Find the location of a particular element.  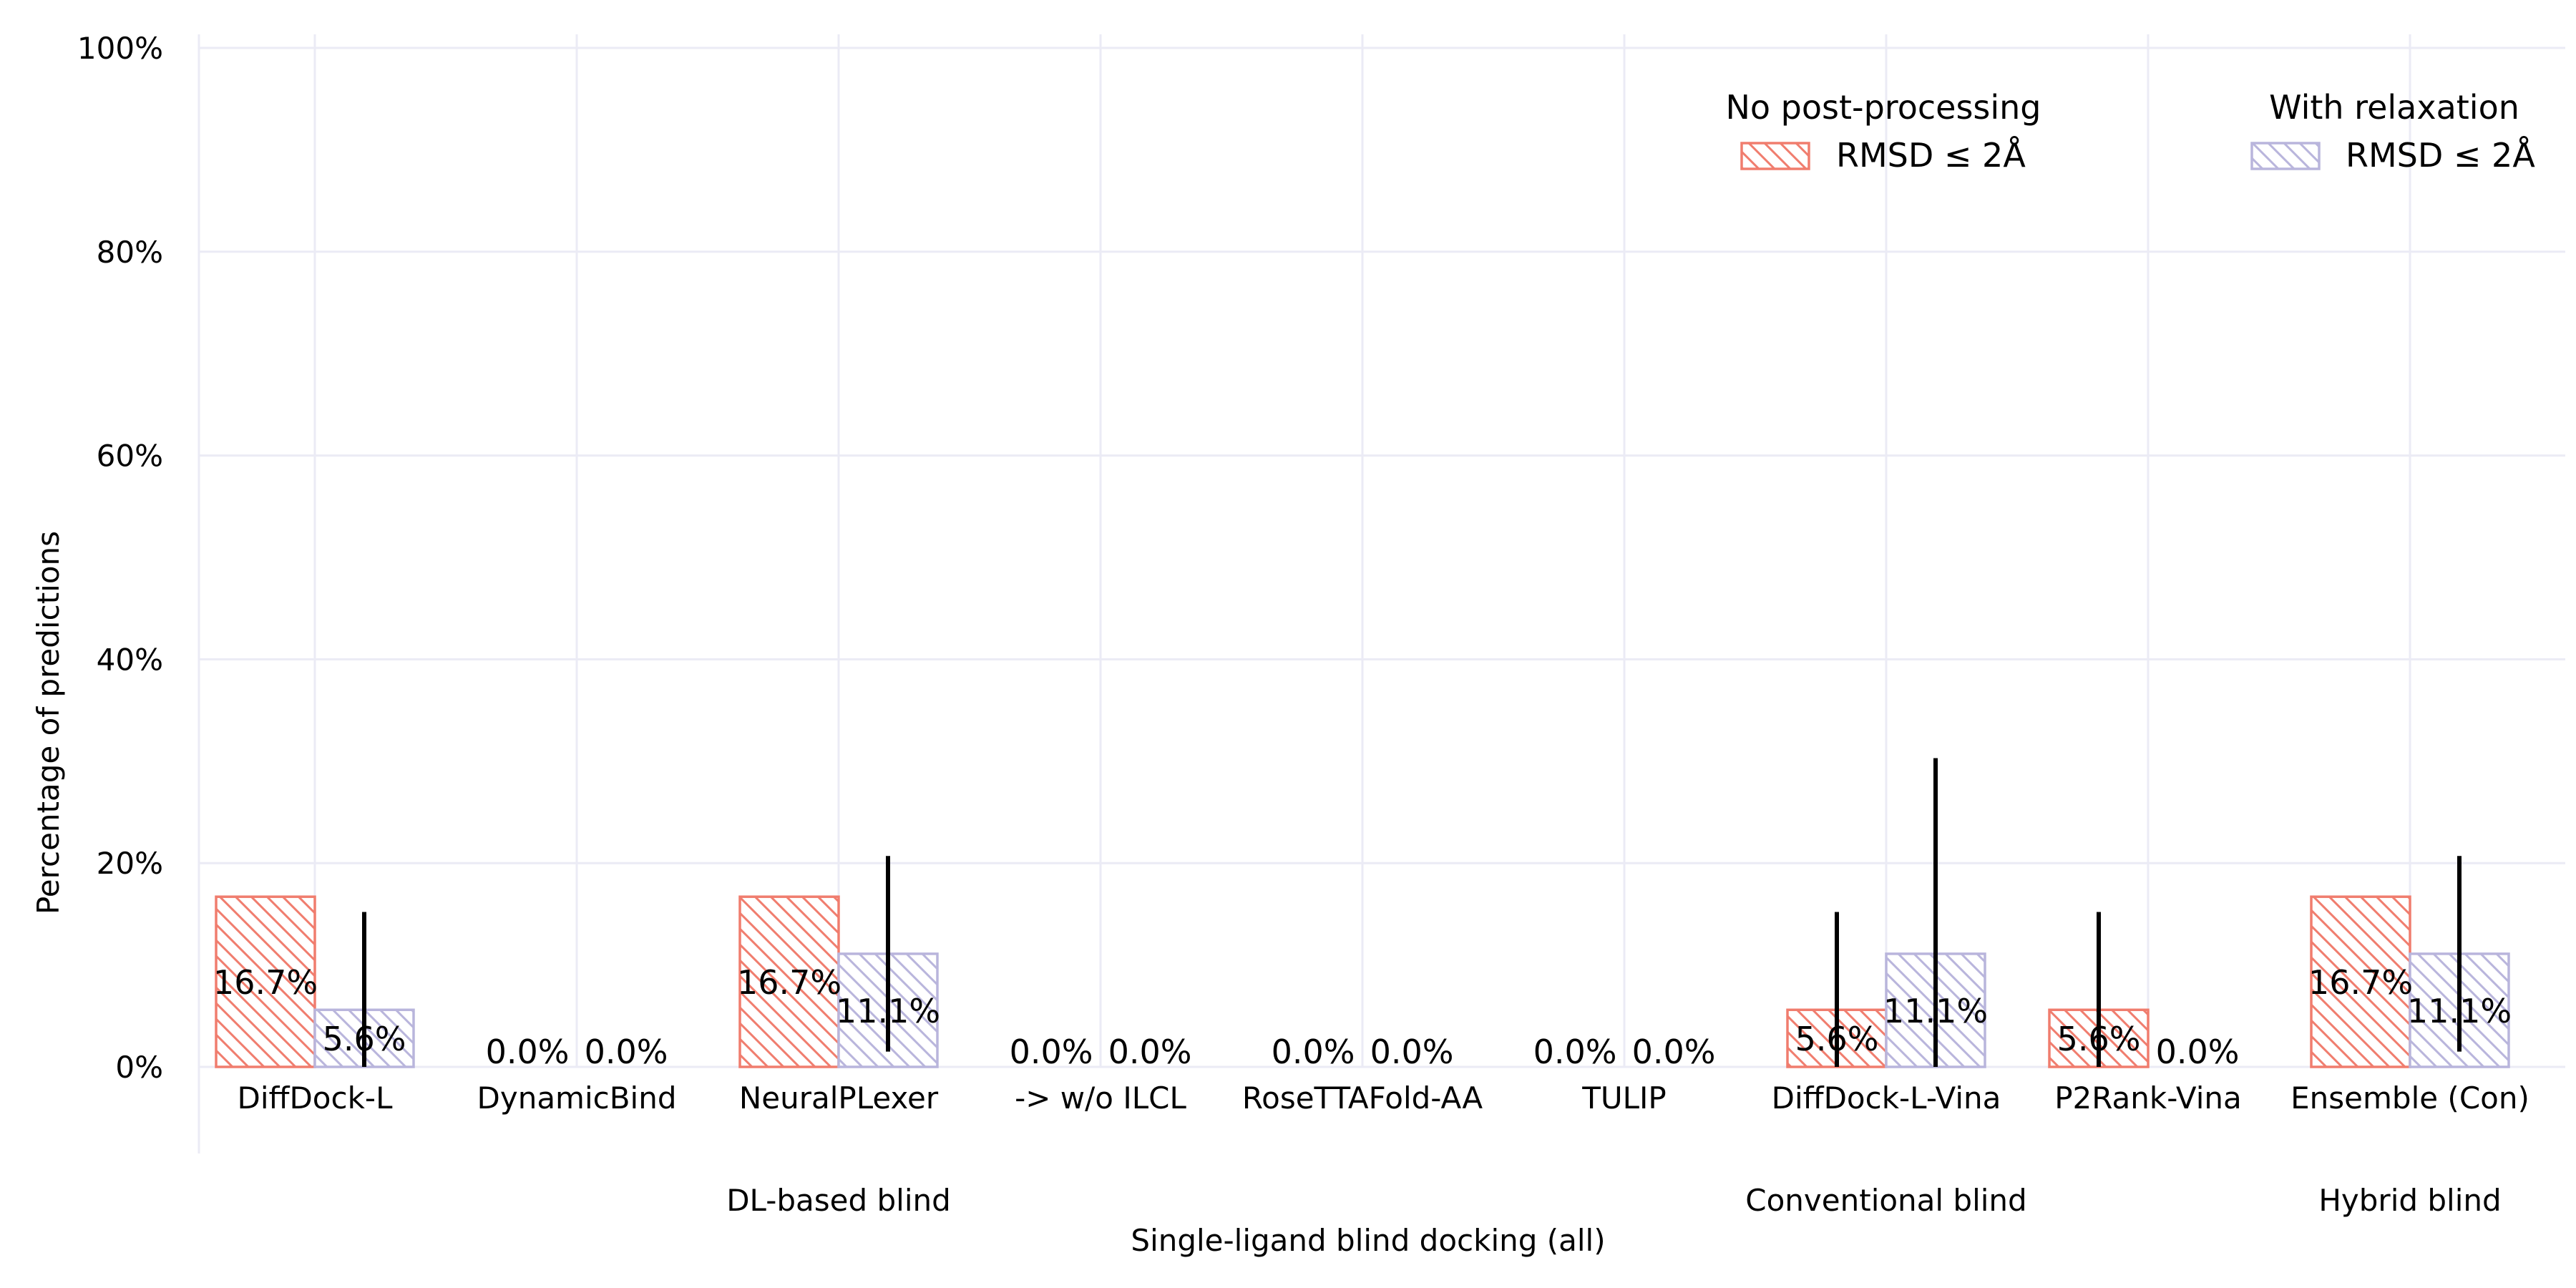

x-tick-label: NeuralPLexer is located at coordinates (839, 1098).